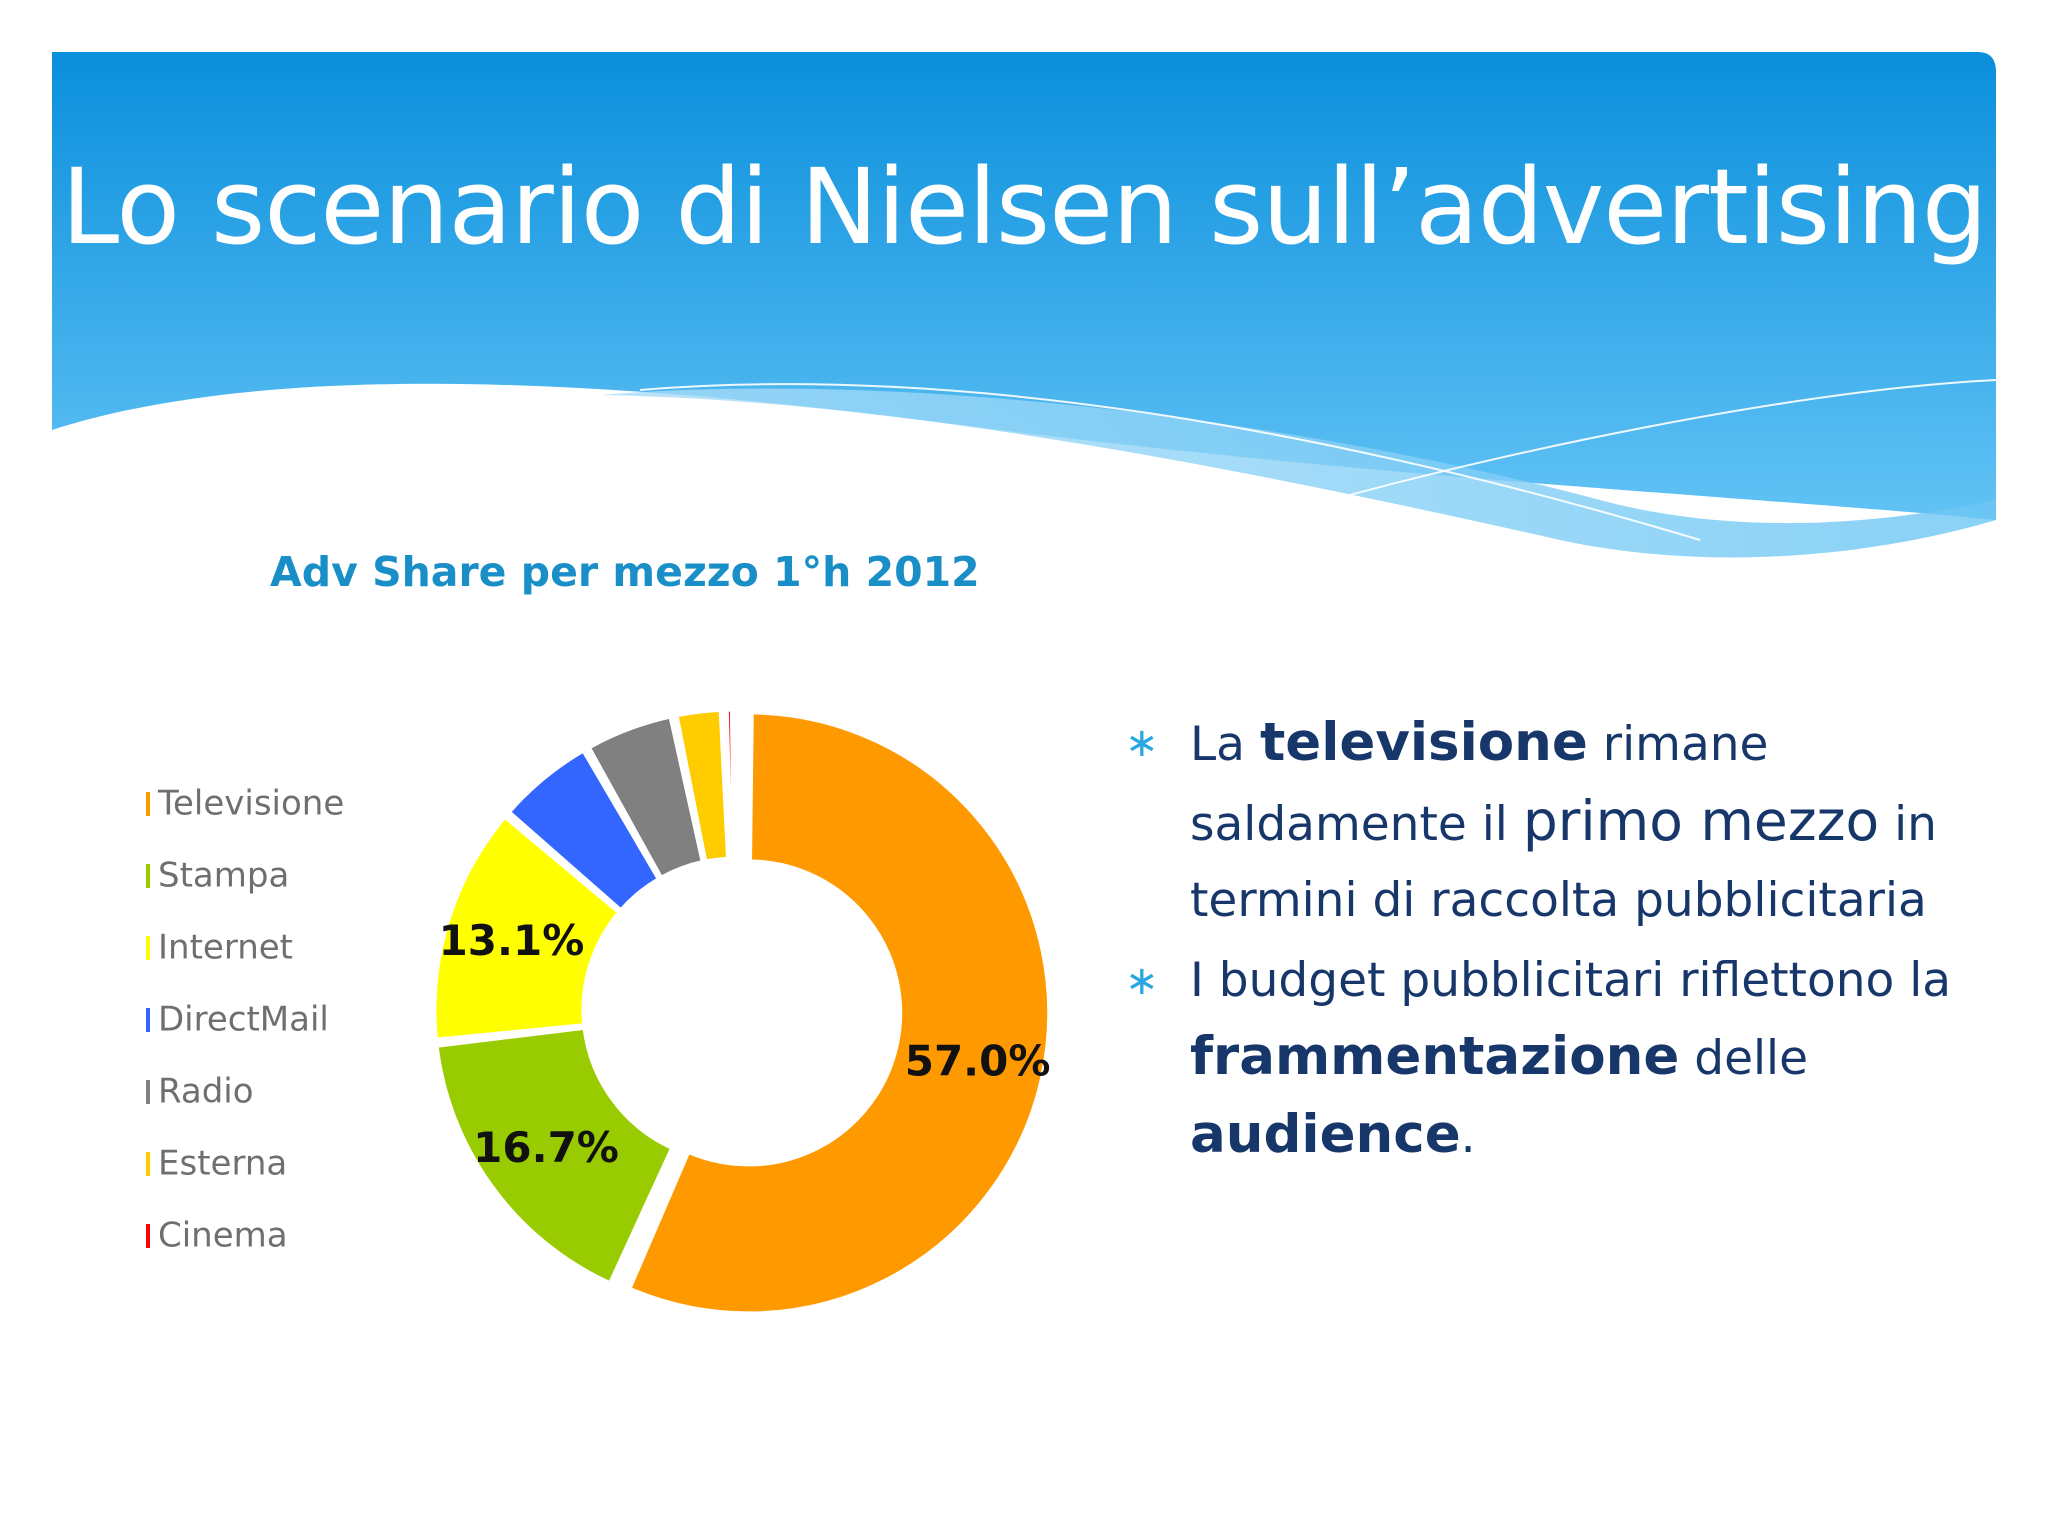 The width and height of the screenshot is (2048, 1536). Describe the element at coordinates (1563, 862) in the screenshot. I see `bullet-text-segment: in termini di raccolta pubblicitaria` at that location.